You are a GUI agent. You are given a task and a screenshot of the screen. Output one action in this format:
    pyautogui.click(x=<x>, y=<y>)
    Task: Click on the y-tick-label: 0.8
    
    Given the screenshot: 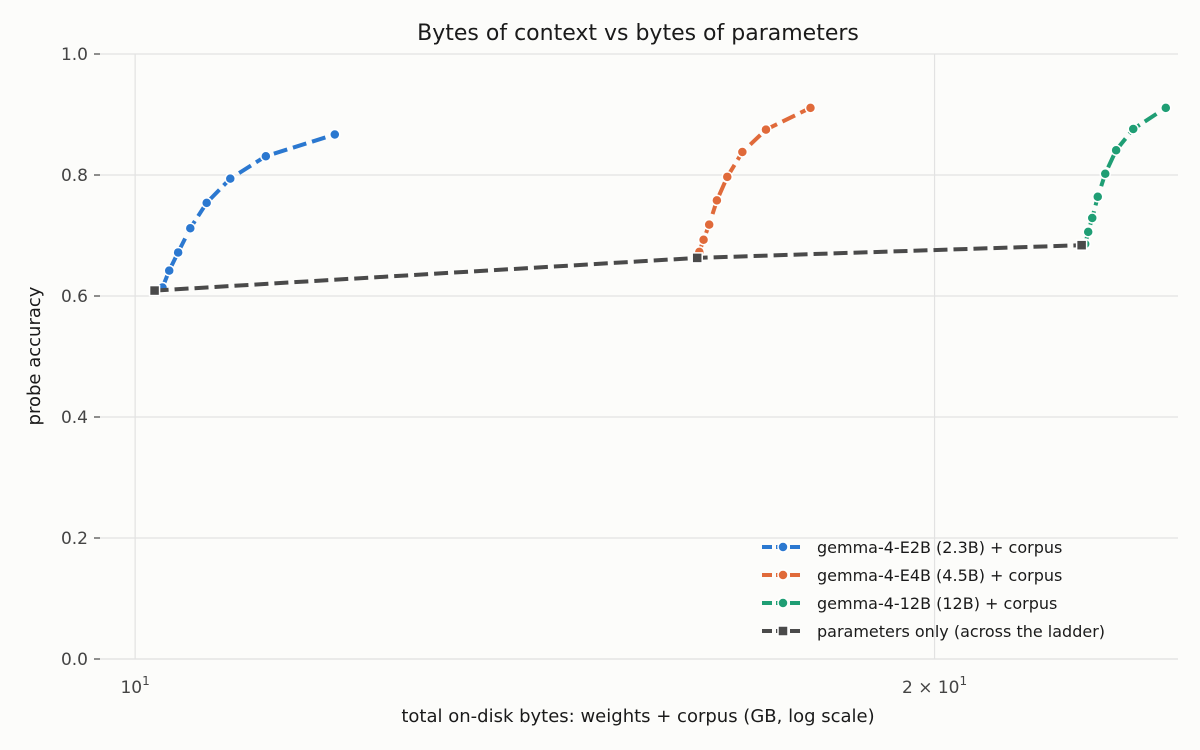 What is the action you would take?
    pyautogui.click(x=74, y=176)
    